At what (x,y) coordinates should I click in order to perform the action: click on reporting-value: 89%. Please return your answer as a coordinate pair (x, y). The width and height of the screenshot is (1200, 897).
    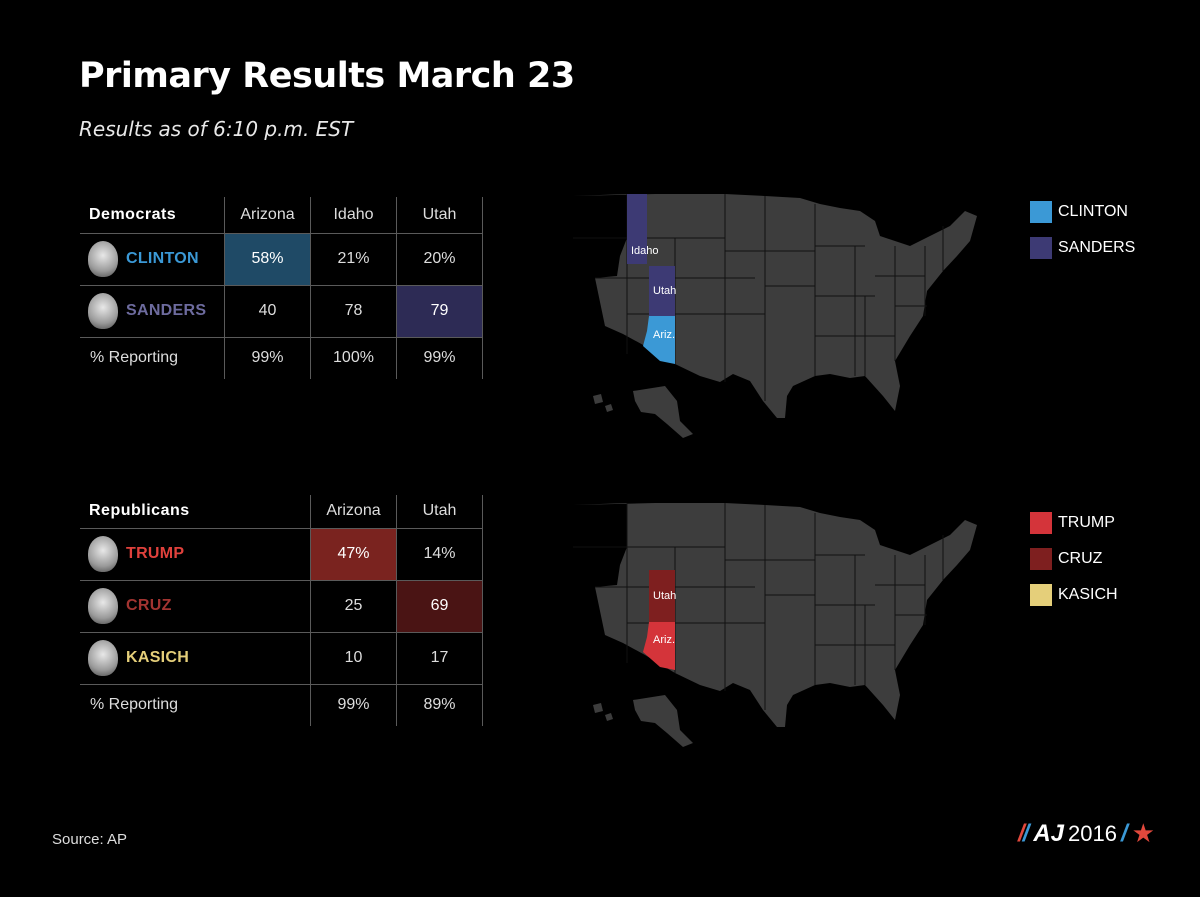
    Looking at the image, I should click on (439, 704).